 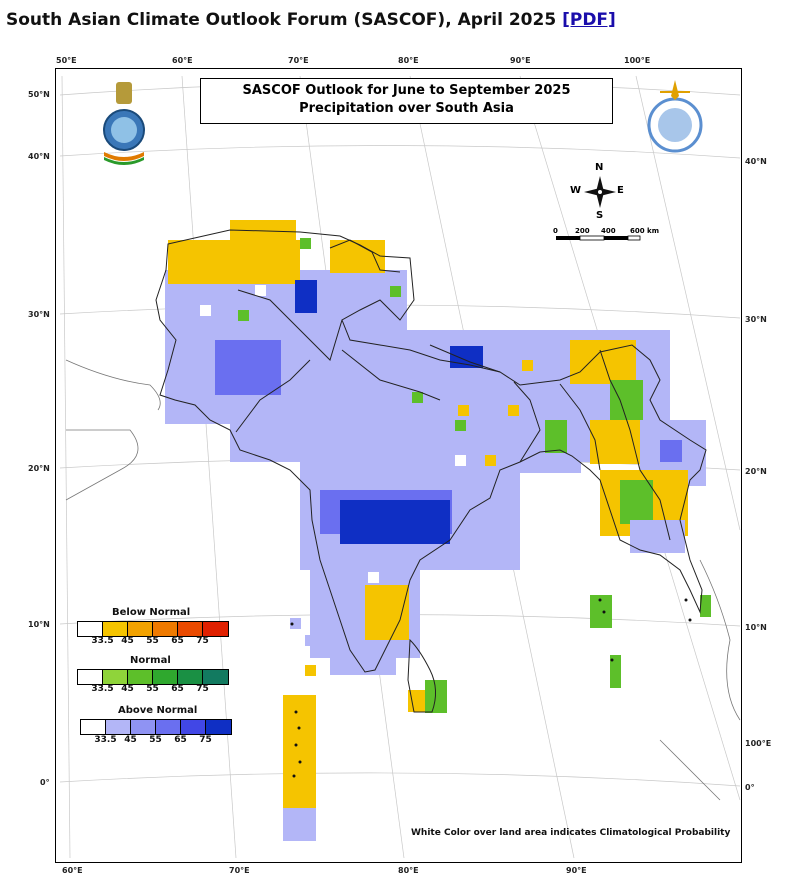 I want to click on lon-tick-top: 50°E, so click(x=66, y=60).